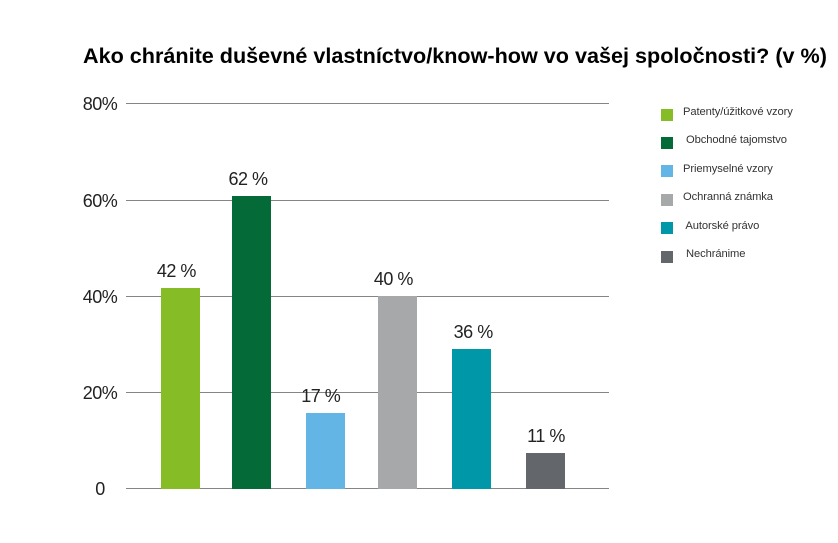 The height and width of the screenshot is (543, 838). What do you see at coordinates (667, 142) in the screenshot?
I see `legend-swatch-obchodne-tajomstvo` at bounding box center [667, 142].